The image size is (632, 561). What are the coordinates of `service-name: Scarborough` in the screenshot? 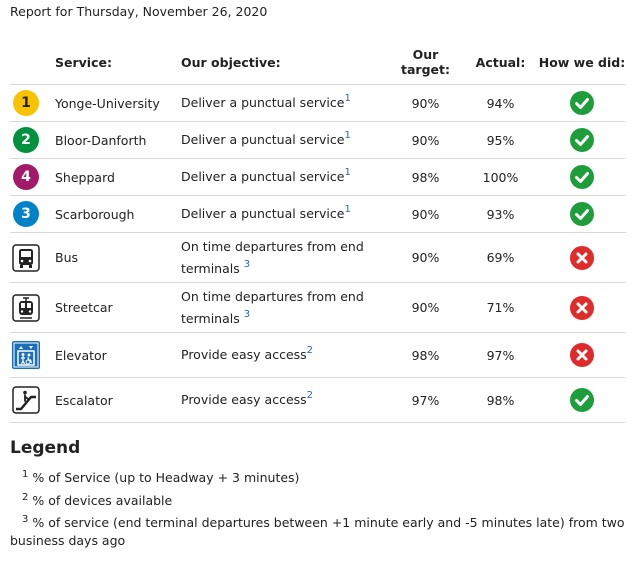 It's located at (118, 214).